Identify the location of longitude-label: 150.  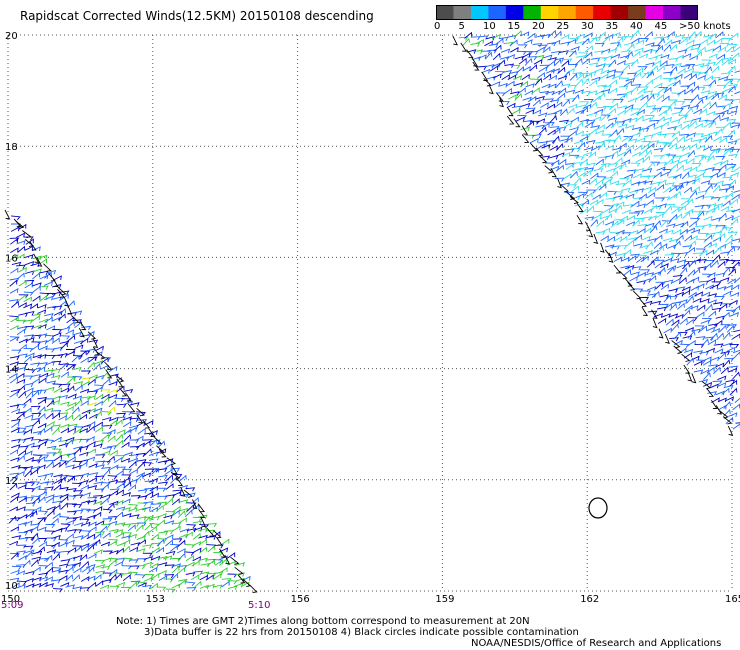
(10, 599).